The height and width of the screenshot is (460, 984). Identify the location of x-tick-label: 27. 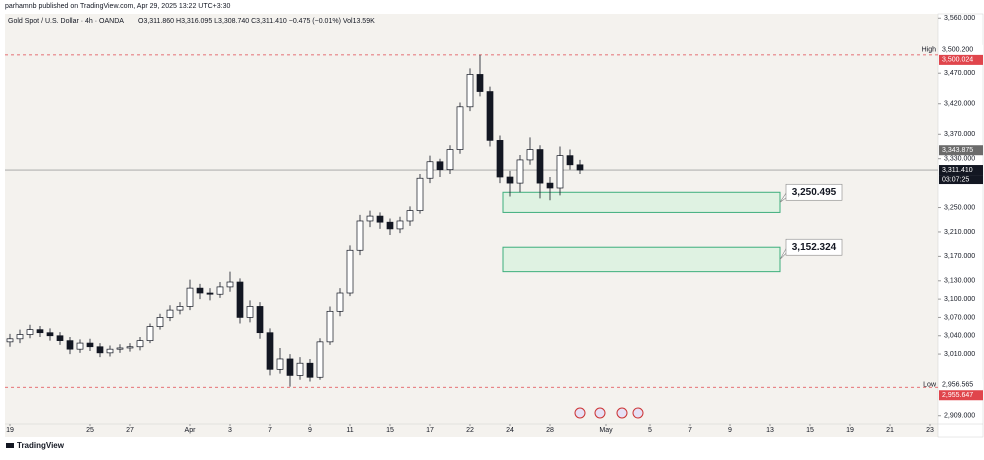
(130, 430).